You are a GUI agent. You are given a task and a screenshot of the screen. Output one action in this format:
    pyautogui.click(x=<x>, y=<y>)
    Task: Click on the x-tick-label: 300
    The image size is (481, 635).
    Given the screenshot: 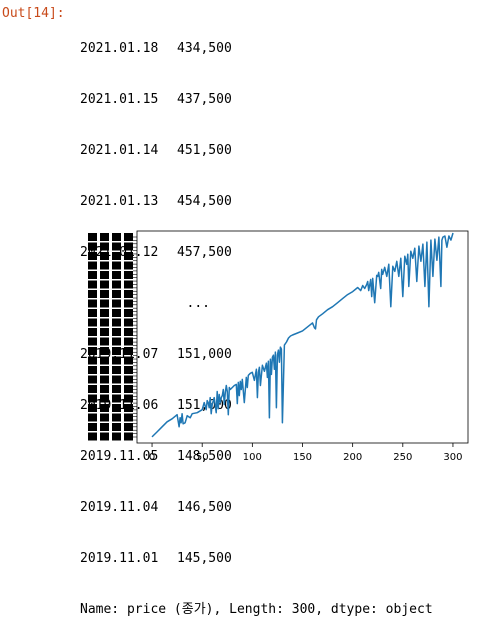 What is the action you would take?
    pyautogui.click(x=452, y=457)
    